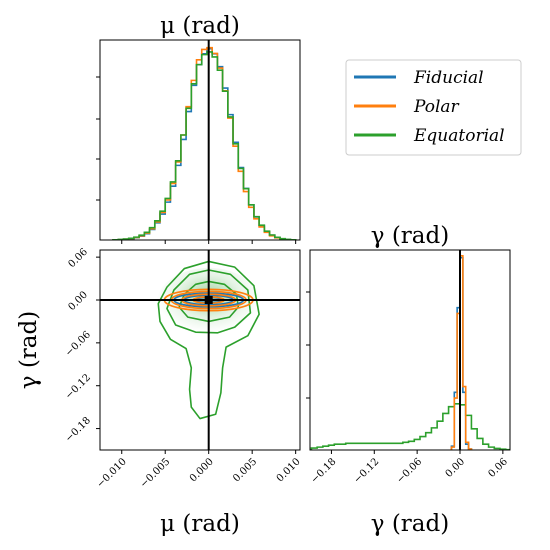 The width and height of the screenshot is (550, 550). I want to click on gamma-marginal-title: γ (rad), so click(410, 236).